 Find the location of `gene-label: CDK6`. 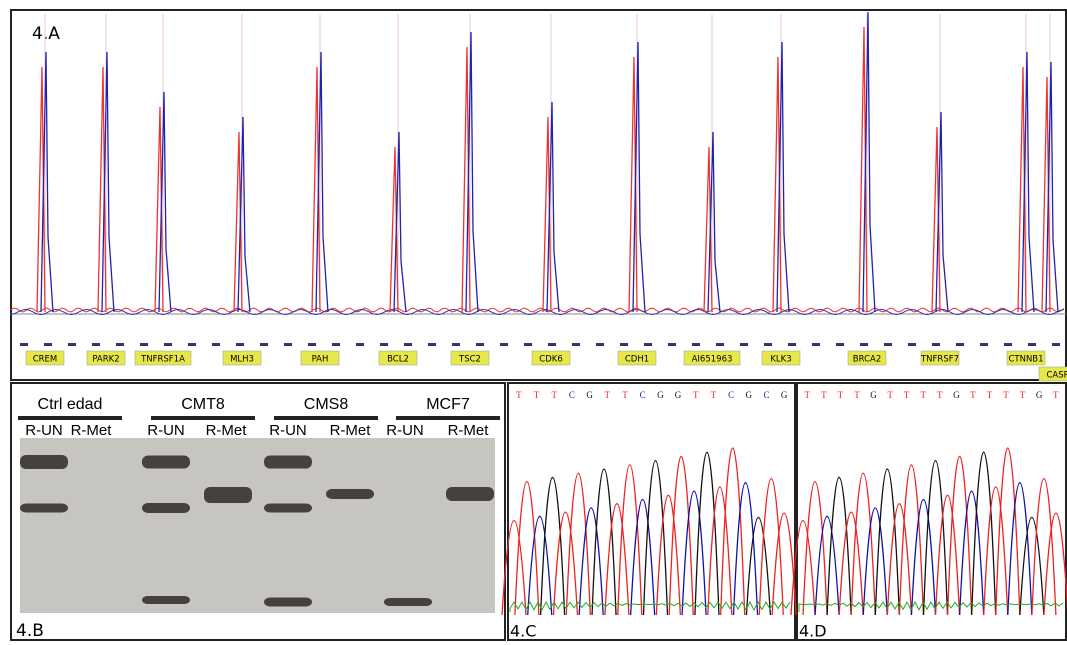

gene-label: CDK6 is located at coordinates (550, 360).